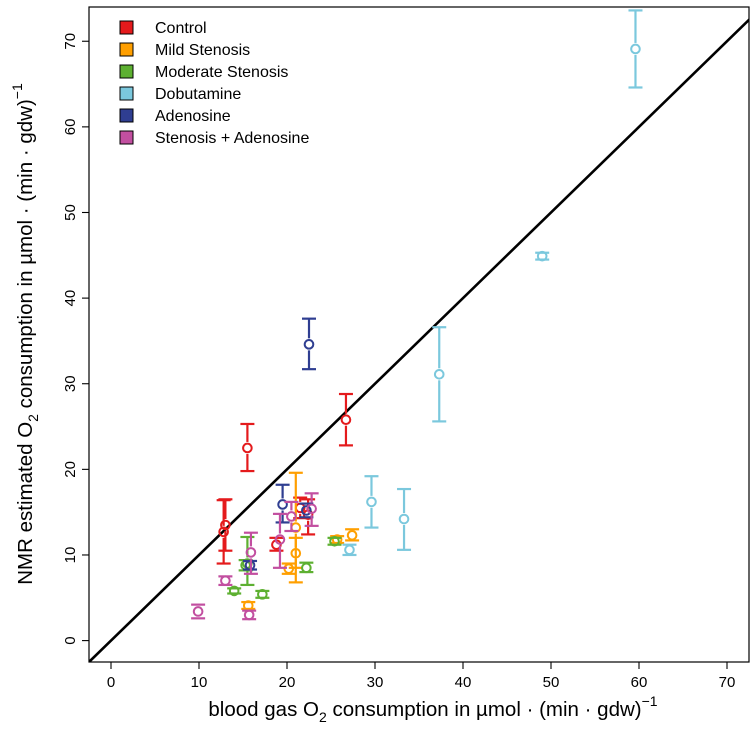  What do you see at coordinates (551, 682) in the screenshot?
I see `x-tick-label: 50` at bounding box center [551, 682].